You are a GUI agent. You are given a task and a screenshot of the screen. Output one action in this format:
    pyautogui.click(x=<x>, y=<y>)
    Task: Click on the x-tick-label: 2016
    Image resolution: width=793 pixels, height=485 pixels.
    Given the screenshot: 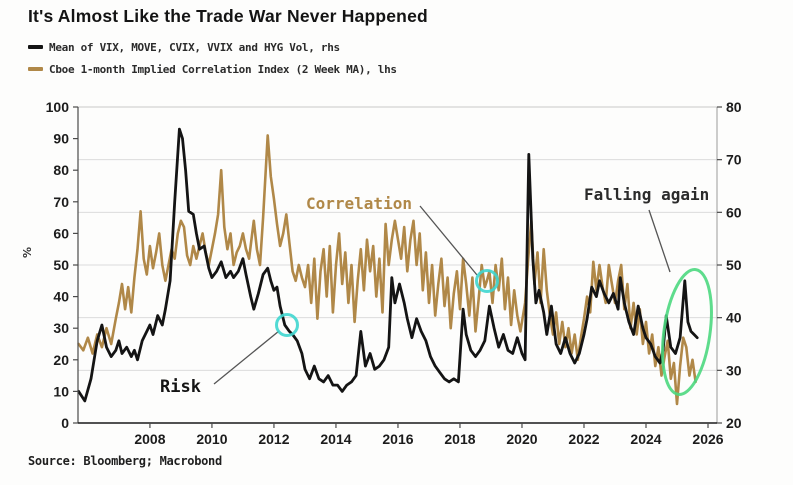 What is the action you would take?
    pyautogui.click(x=397, y=439)
    